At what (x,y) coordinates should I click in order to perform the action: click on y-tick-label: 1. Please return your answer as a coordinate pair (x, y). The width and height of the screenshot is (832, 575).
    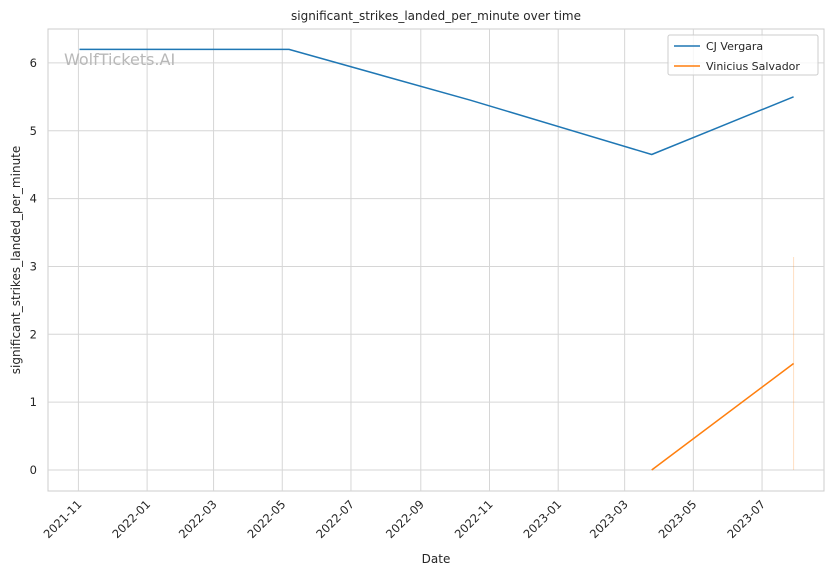
    Looking at the image, I should click on (33, 402).